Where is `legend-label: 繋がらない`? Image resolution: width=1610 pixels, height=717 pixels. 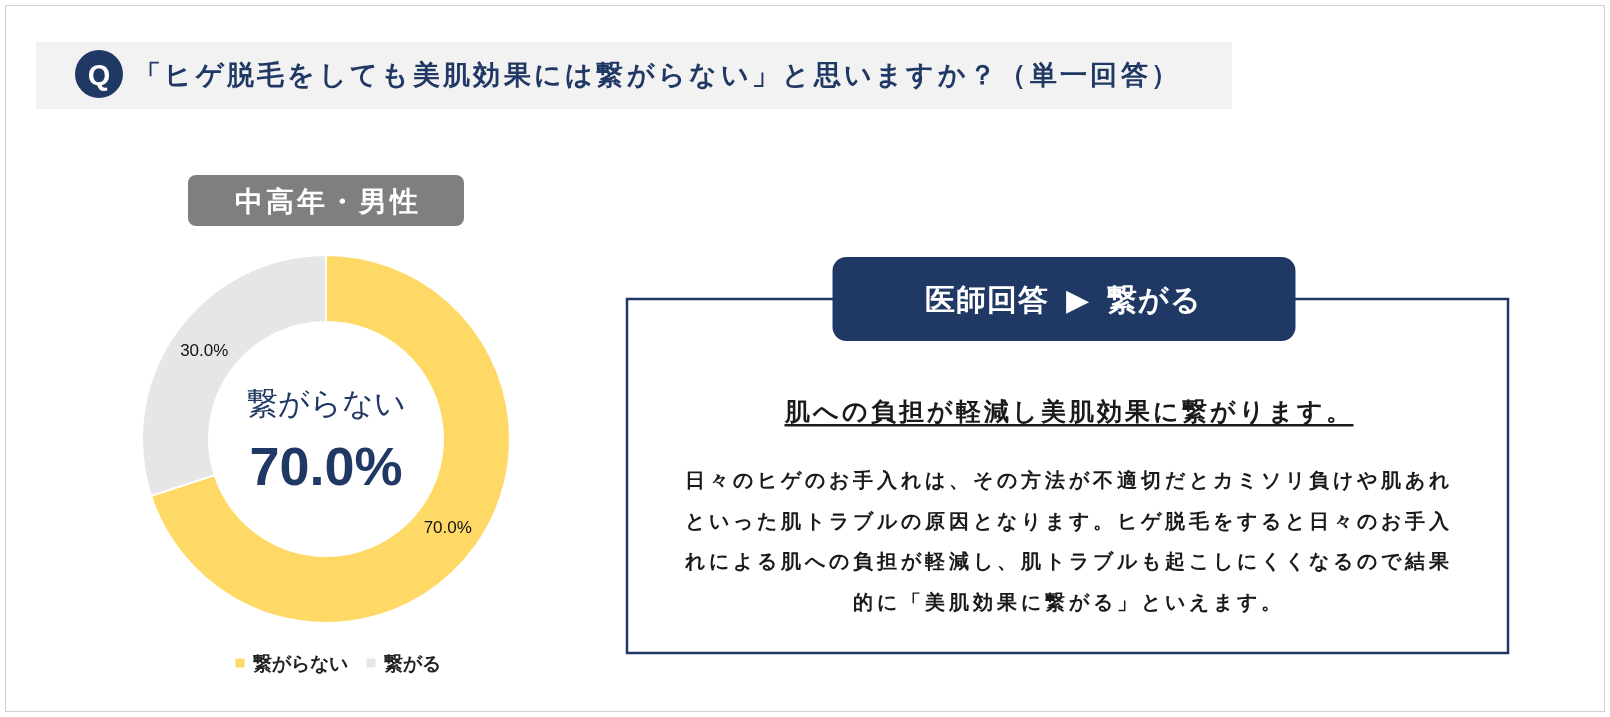 legend-label: 繋がらない is located at coordinates (300, 663).